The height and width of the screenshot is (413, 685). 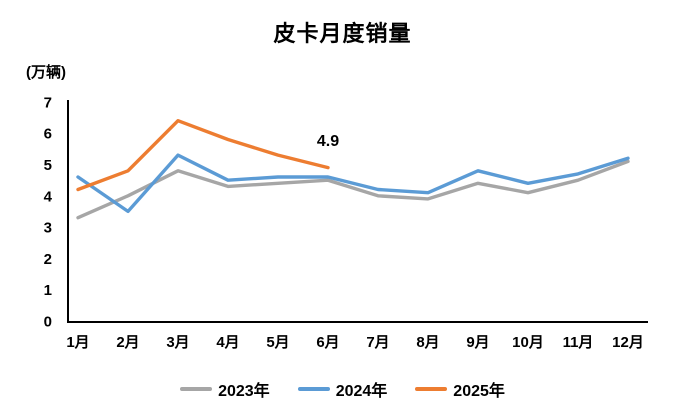 I want to click on legend-label-2024: 2024年, so click(x=361, y=391).